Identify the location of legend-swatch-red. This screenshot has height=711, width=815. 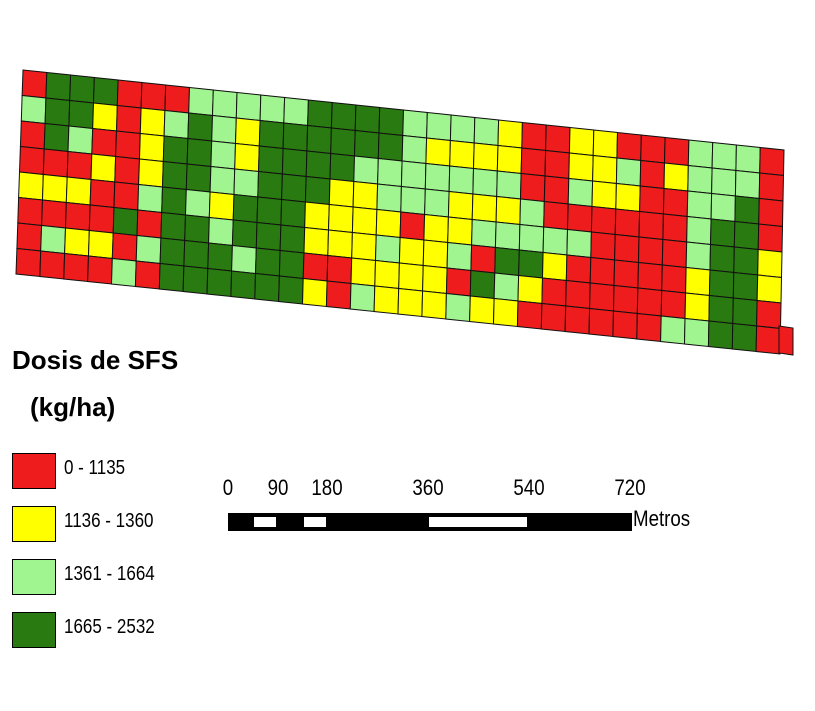
(34, 471).